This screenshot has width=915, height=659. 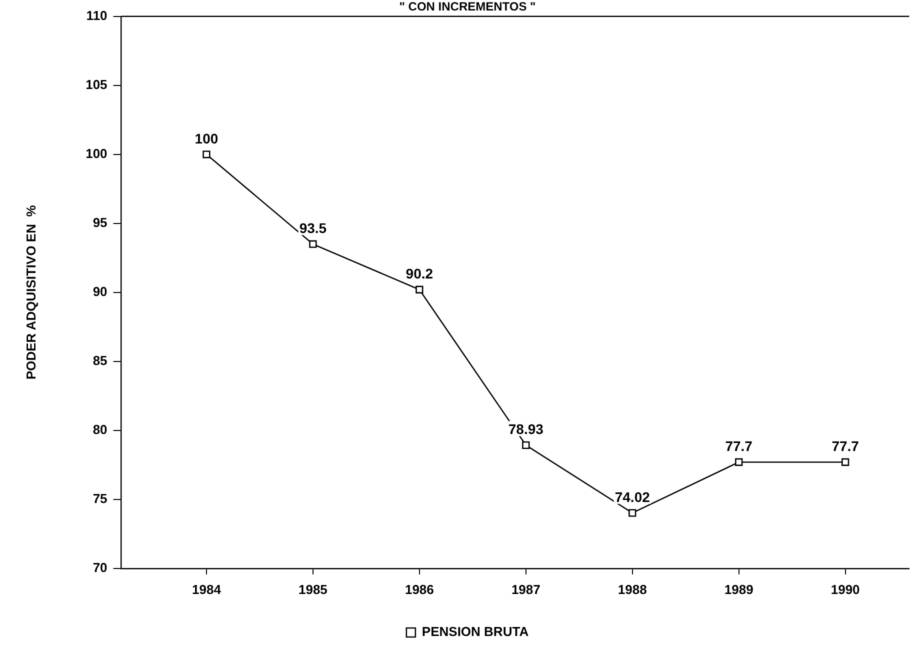 I want to click on y-tick-label: 85, so click(x=100, y=360).